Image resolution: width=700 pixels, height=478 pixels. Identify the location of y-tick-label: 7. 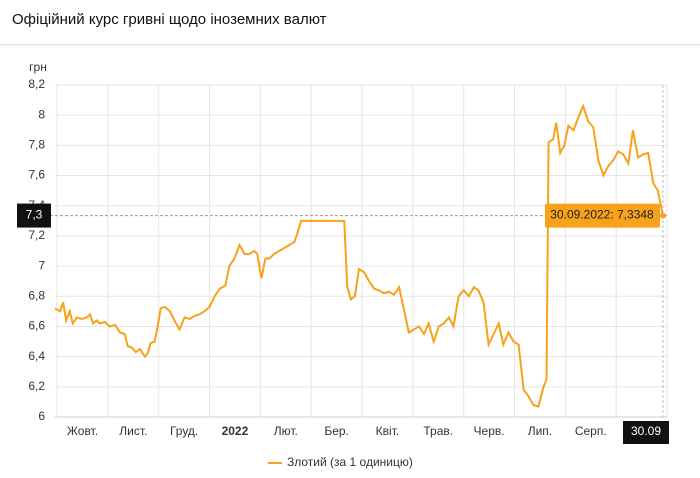
(41, 265).